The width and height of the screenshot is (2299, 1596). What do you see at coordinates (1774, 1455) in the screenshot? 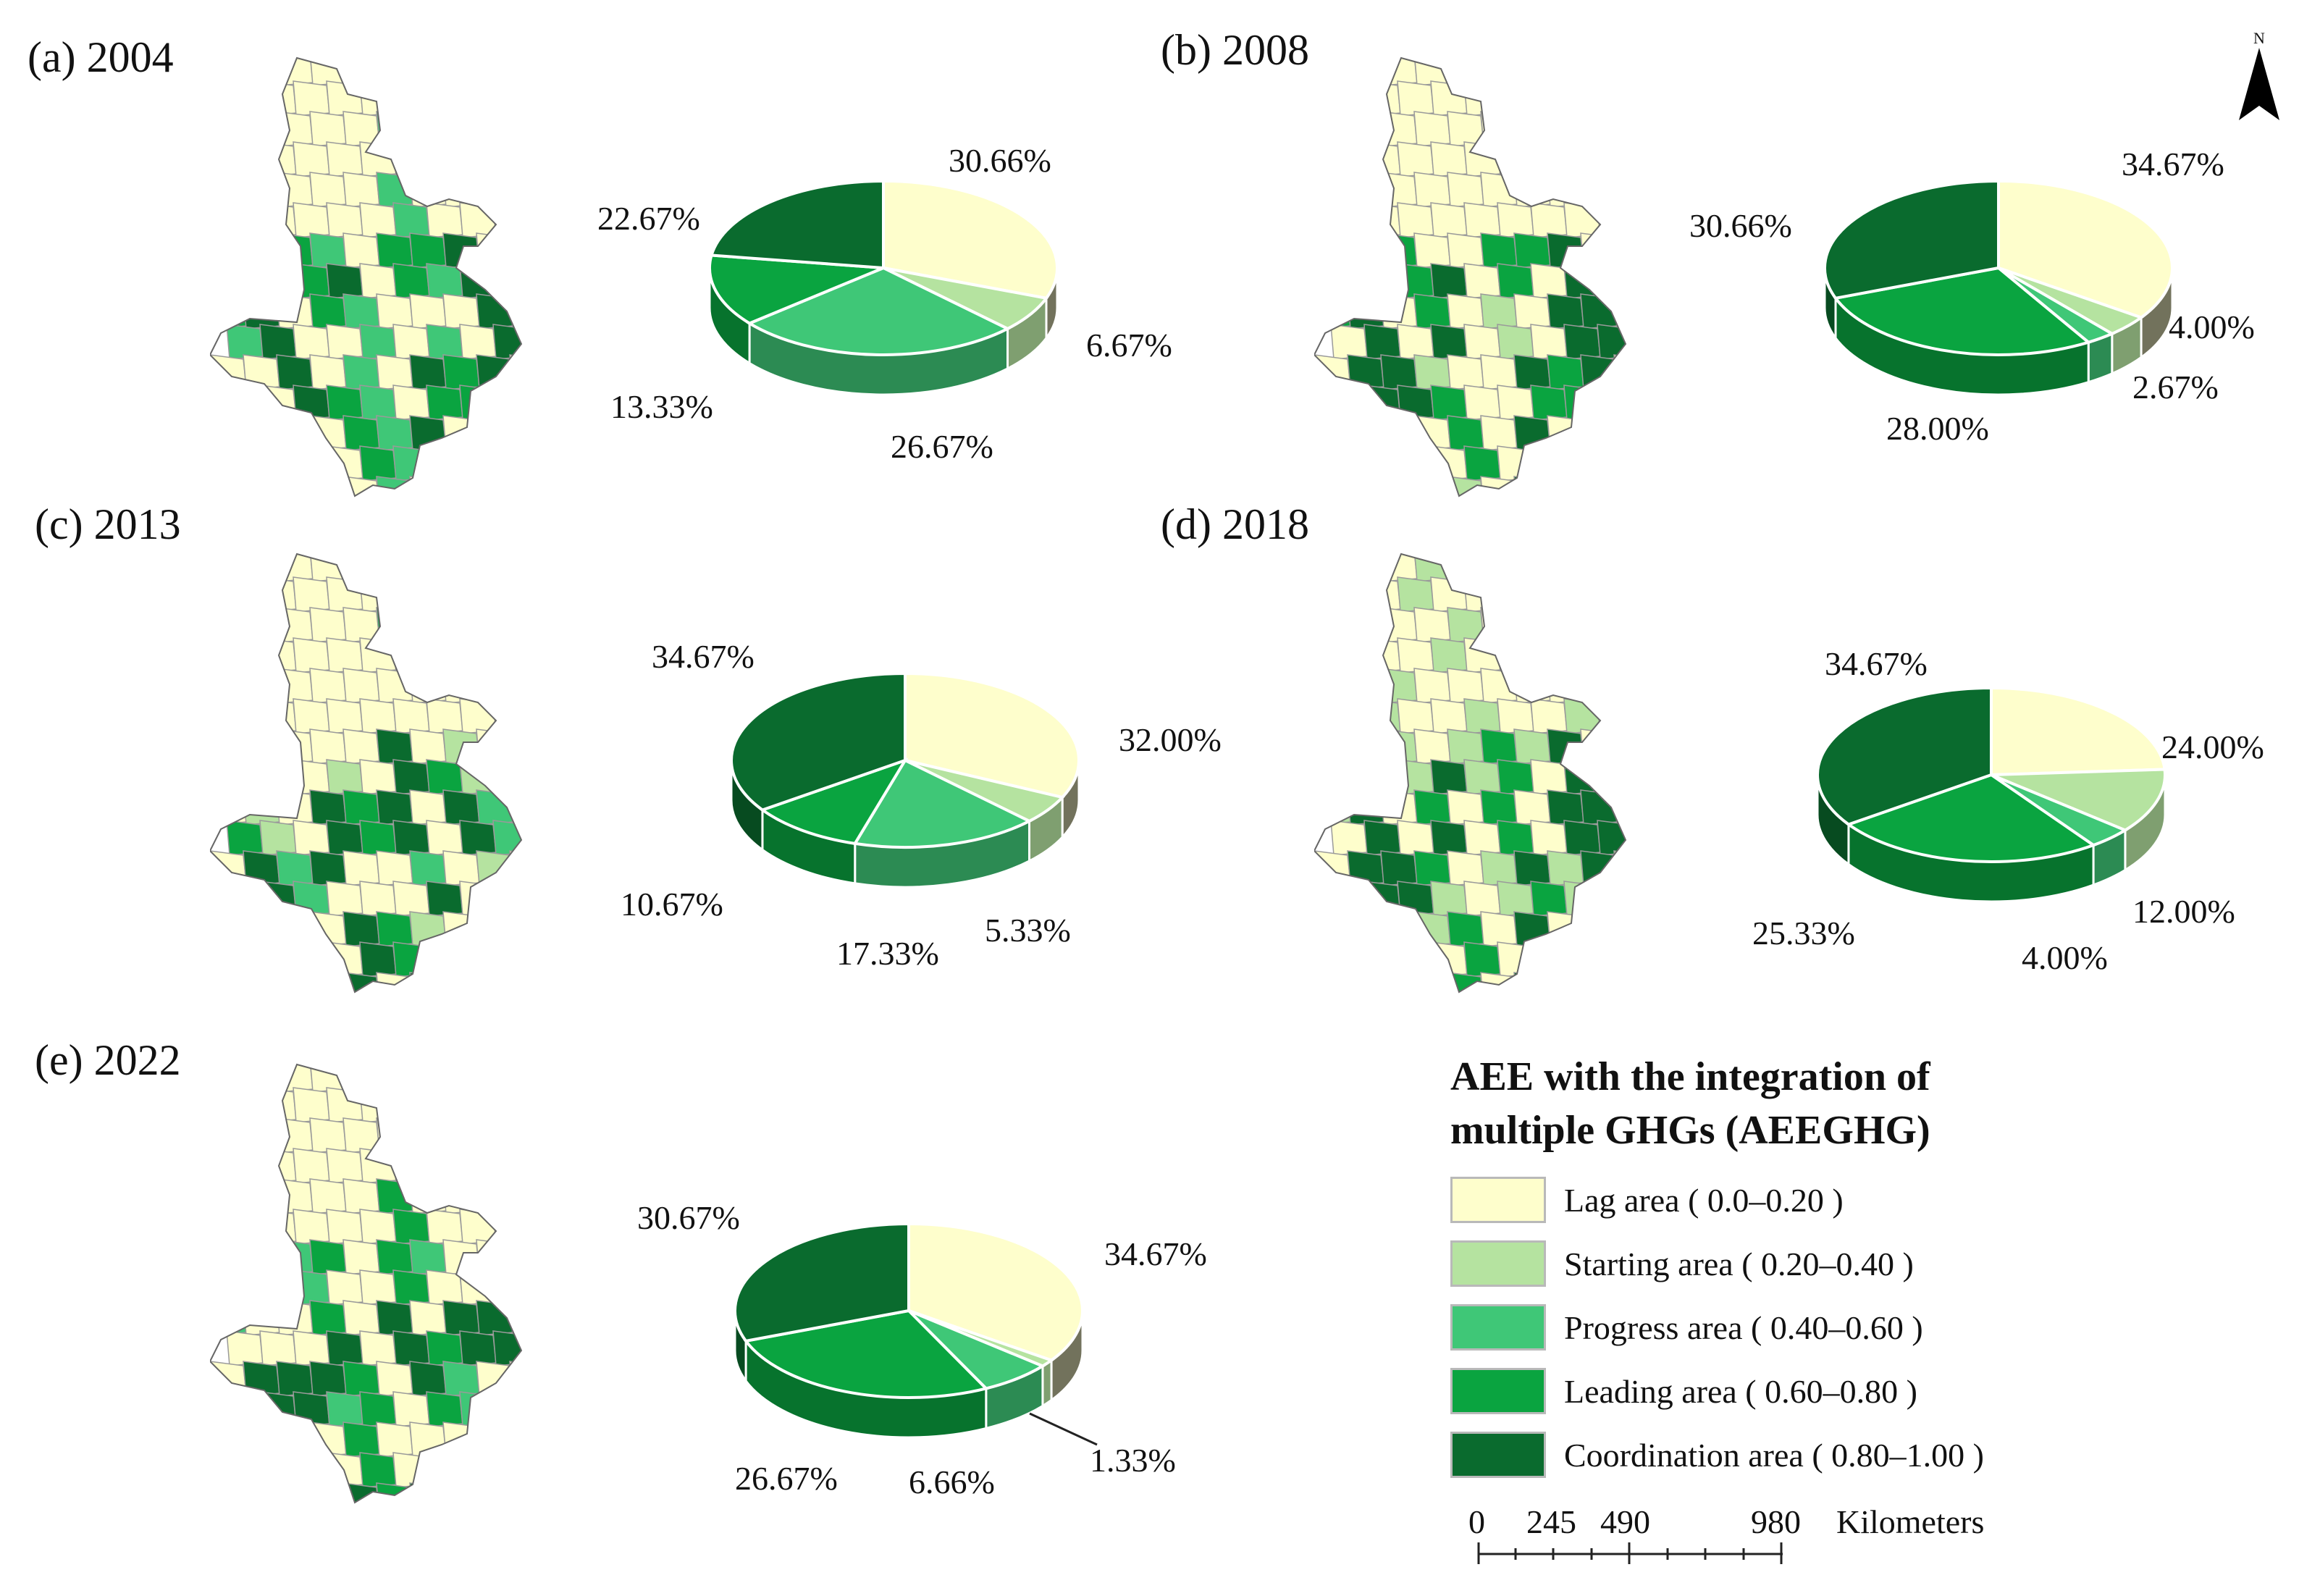
I see `legend-label: Coordination area ( 0.80–1.00 )` at bounding box center [1774, 1455].